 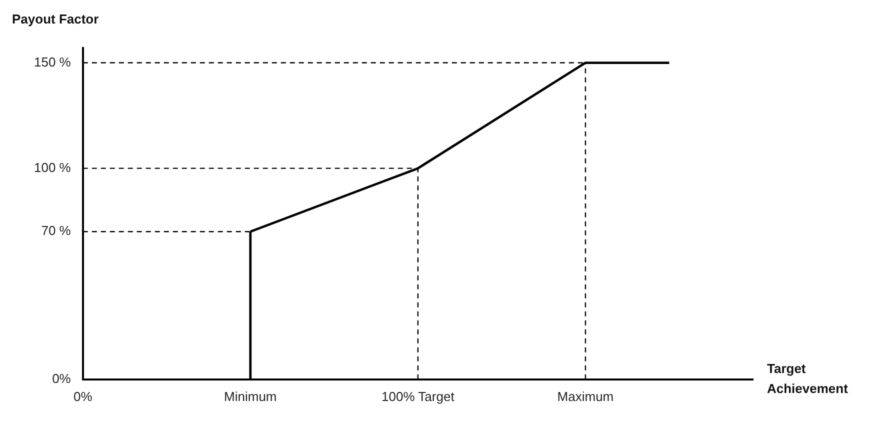 What do you see at coordinates (62, 378) in the screenshot?
I see `y-tick-label: 0%` at bounding box center [62, 378].